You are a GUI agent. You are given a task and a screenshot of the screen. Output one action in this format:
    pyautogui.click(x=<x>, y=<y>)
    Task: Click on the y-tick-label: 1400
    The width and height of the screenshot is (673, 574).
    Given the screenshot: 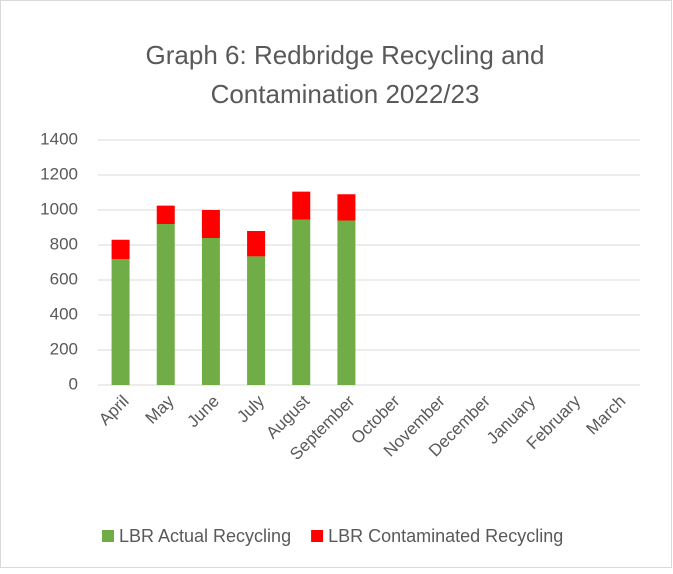 What is the action you would take?
    pyautogui.click(x=59, y=138)
    